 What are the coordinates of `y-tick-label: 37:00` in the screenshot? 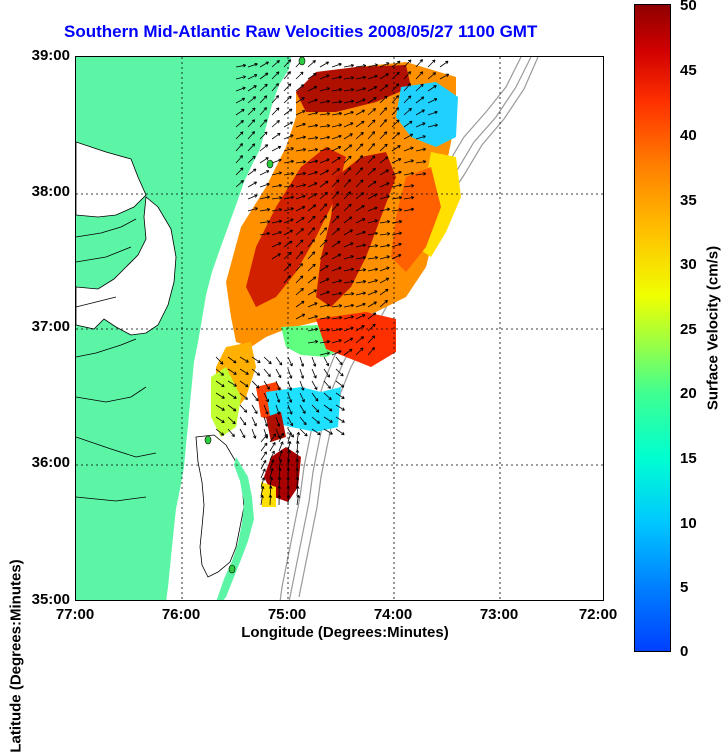 It's located at (50, 326).